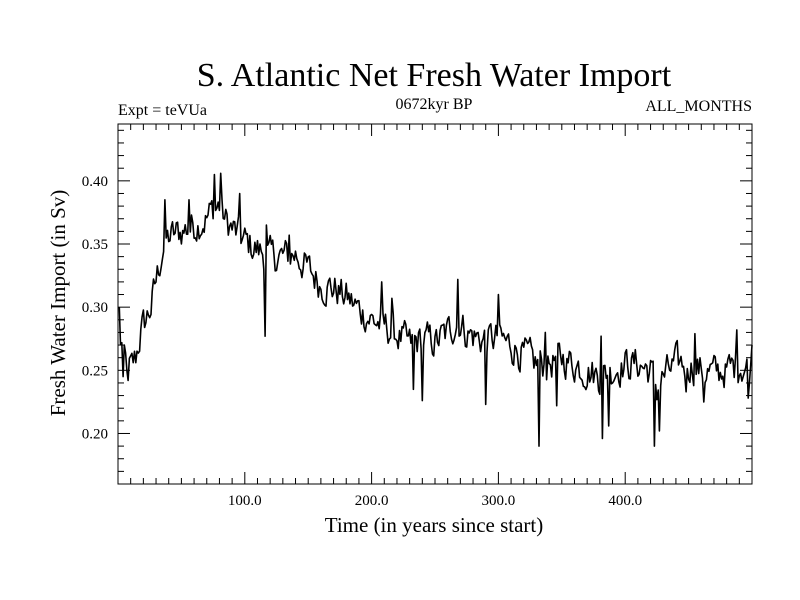 The height and width of the screenshot is (600, 800). I want to click on x-tick-label: 200.0, so click(372, 501).